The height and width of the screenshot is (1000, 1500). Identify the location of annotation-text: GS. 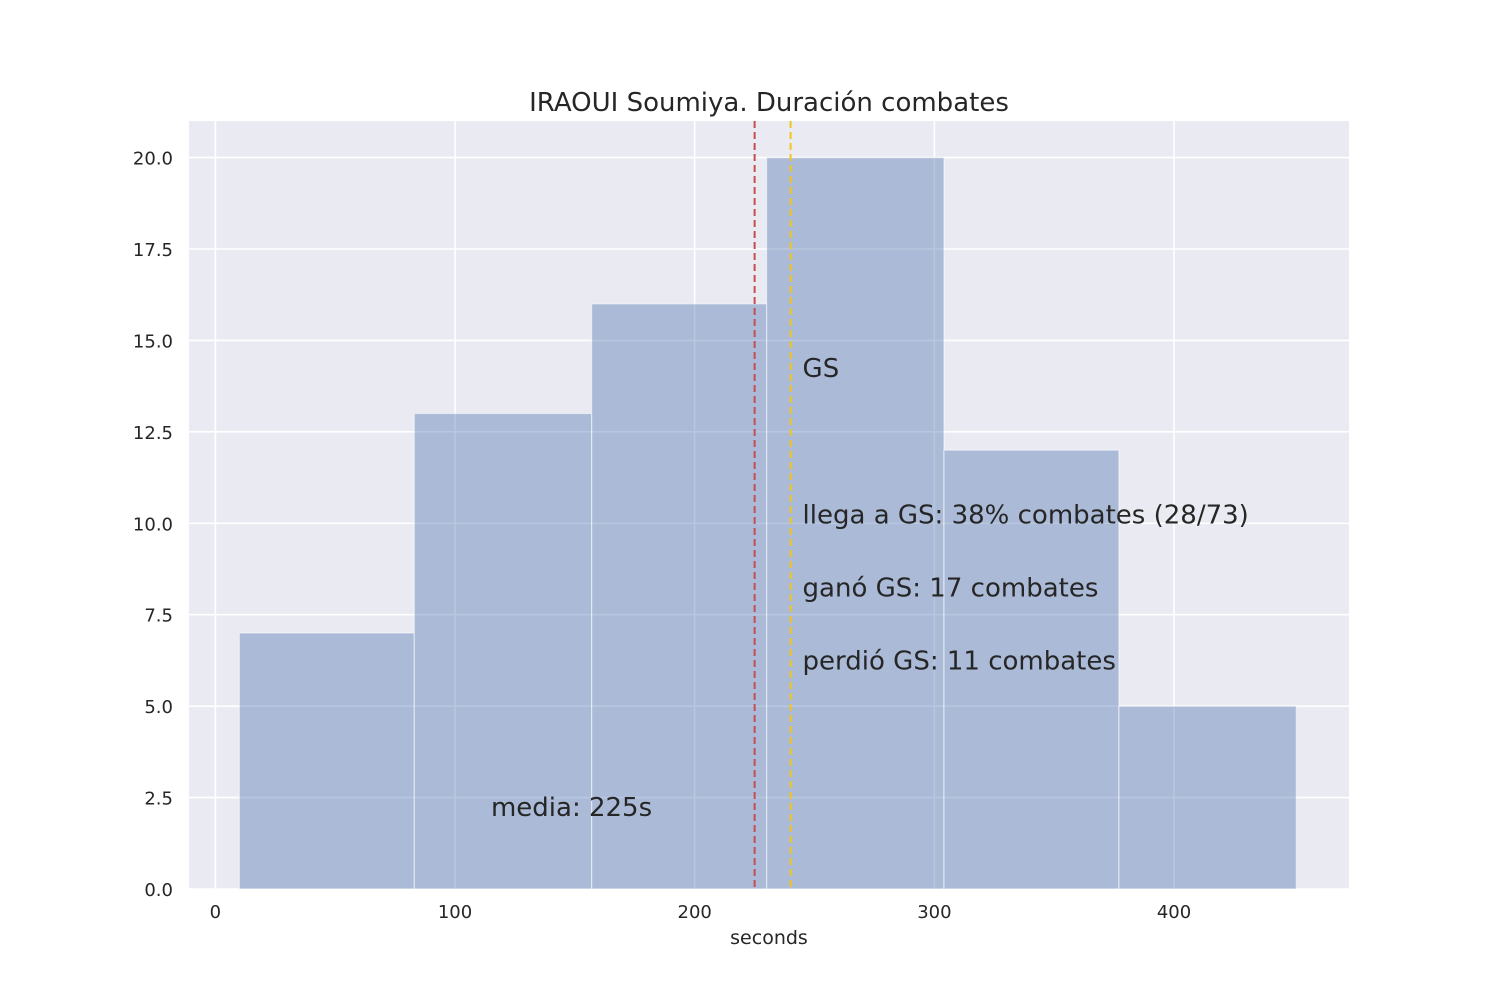
(821, 369).